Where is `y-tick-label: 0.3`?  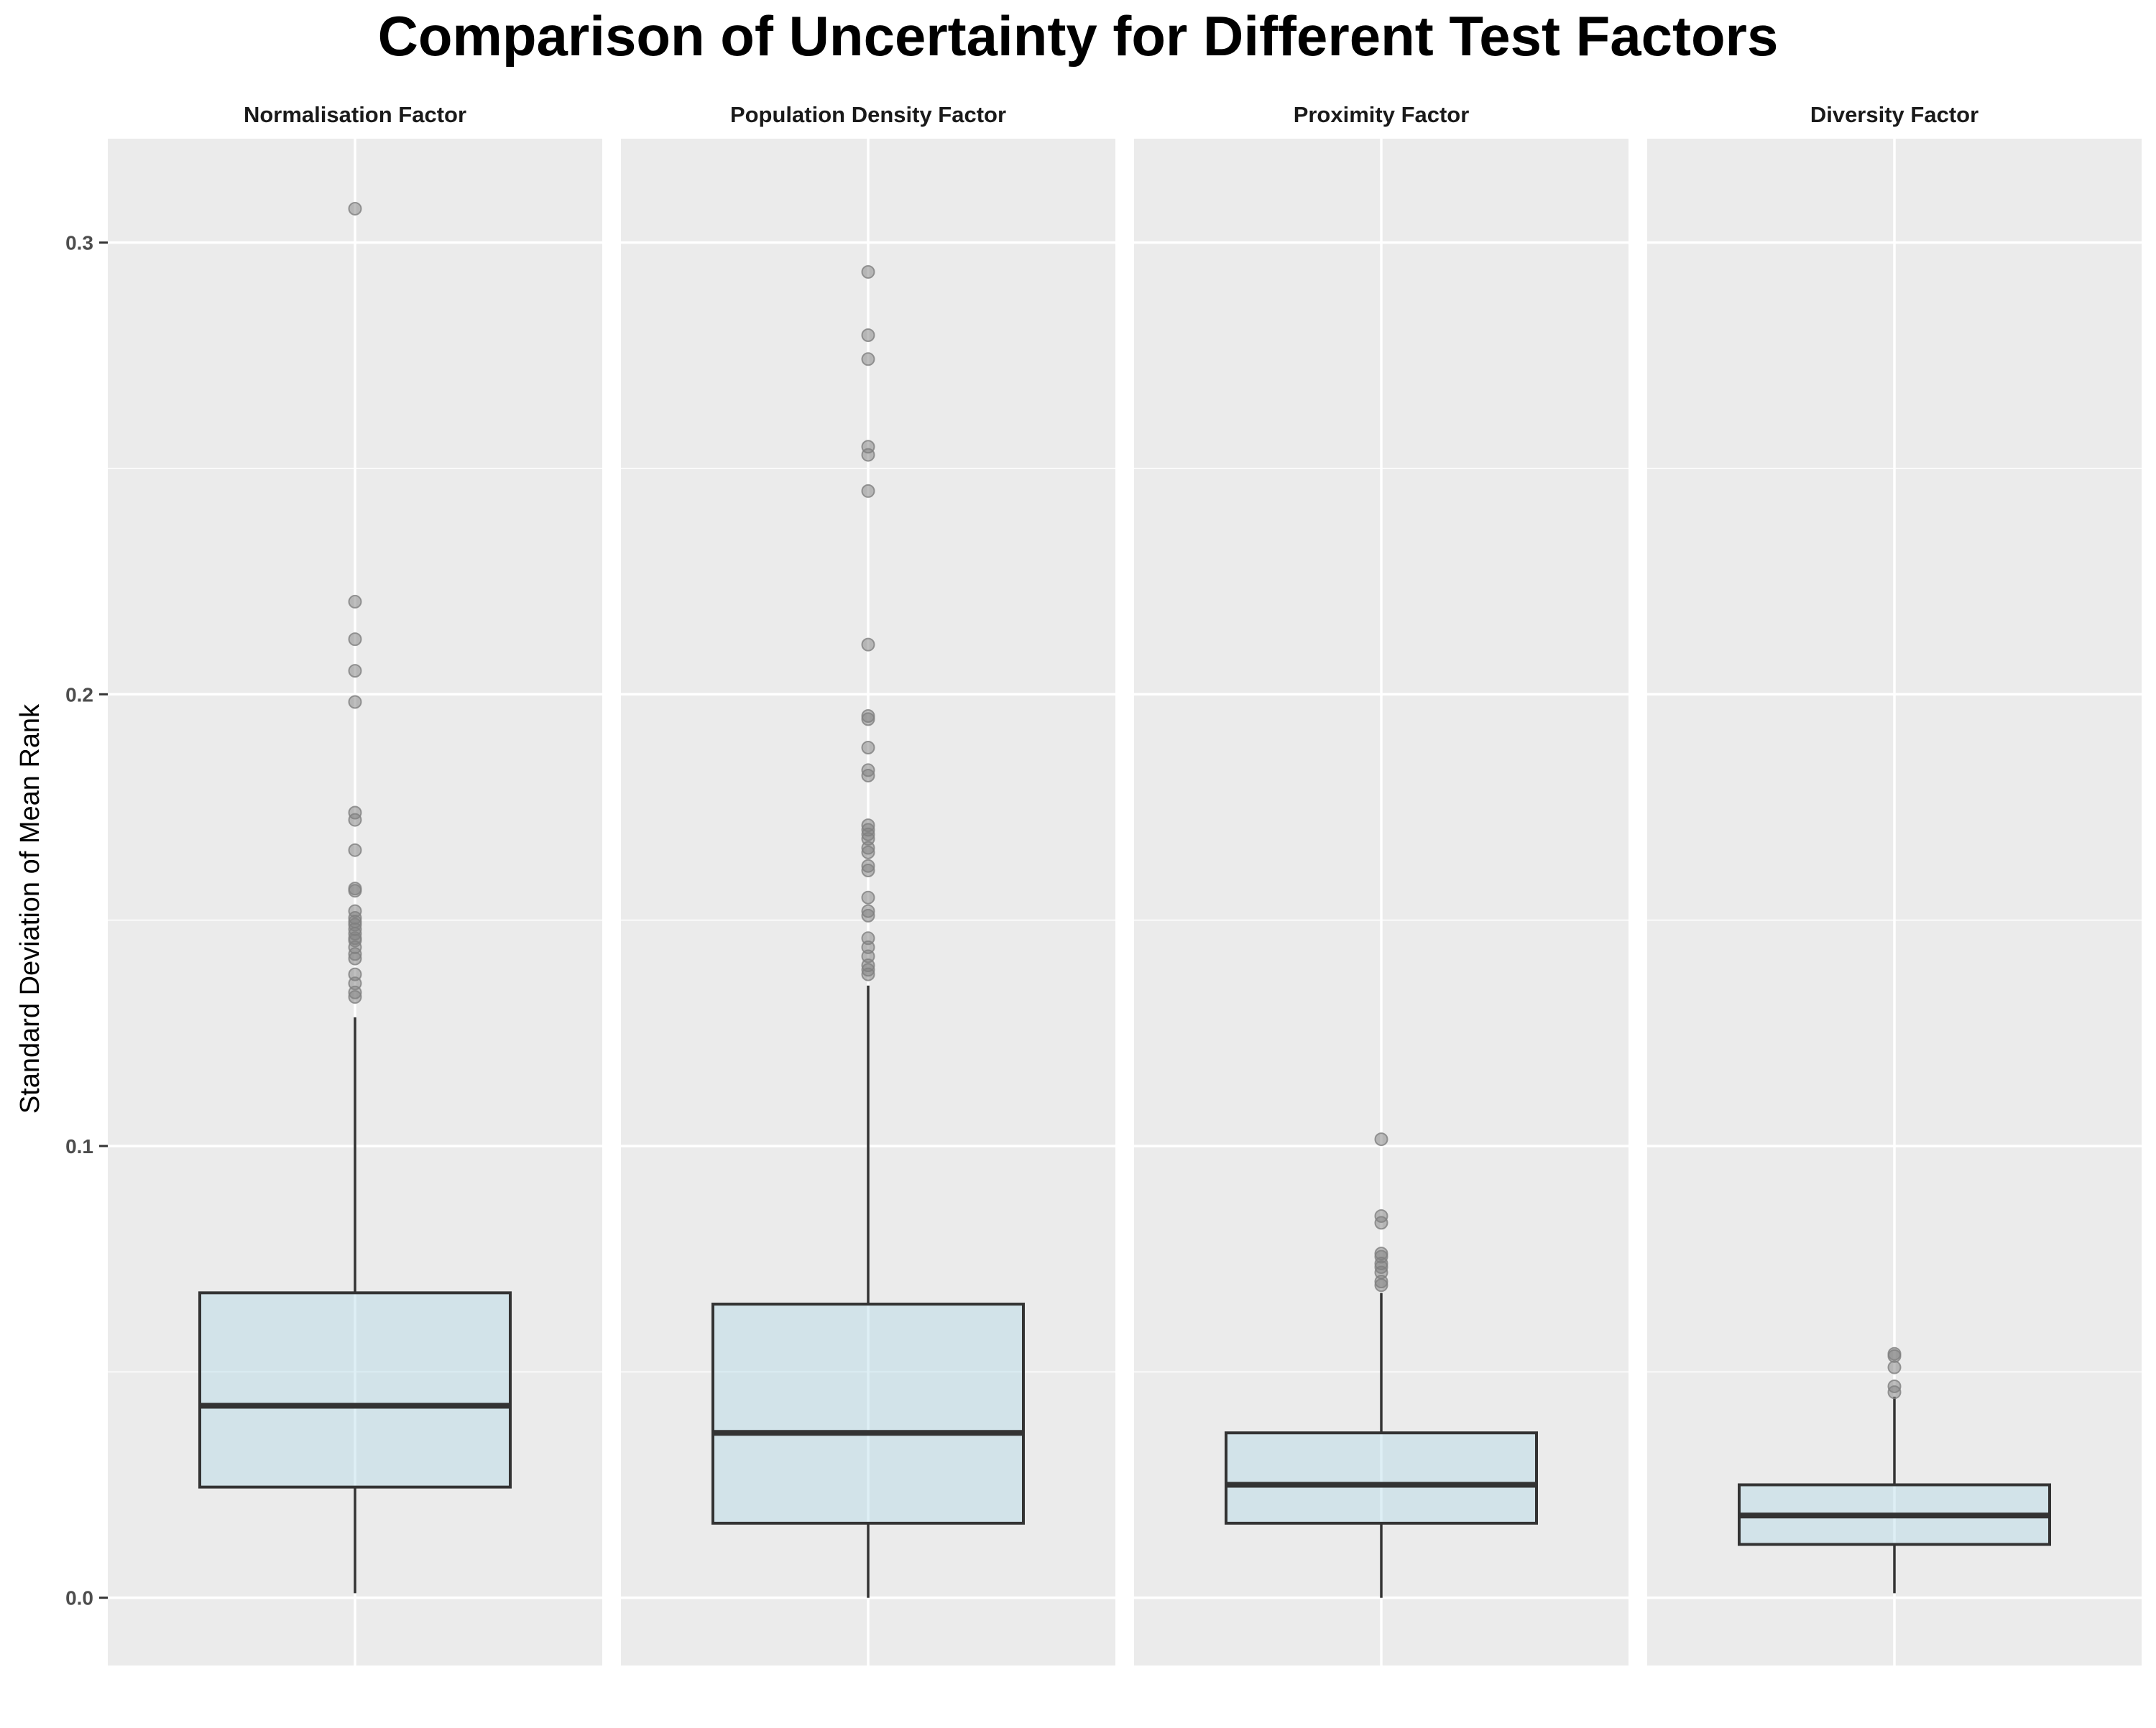 y-tick-label: 0.3 is located at coordinates (79, 243).